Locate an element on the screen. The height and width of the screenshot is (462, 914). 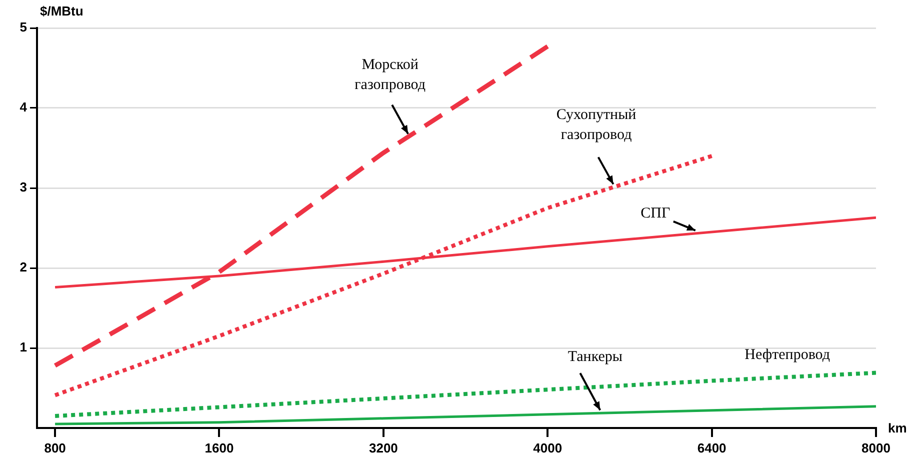
y-axis-title: $/MBtu is located at coordinates (62, 11).